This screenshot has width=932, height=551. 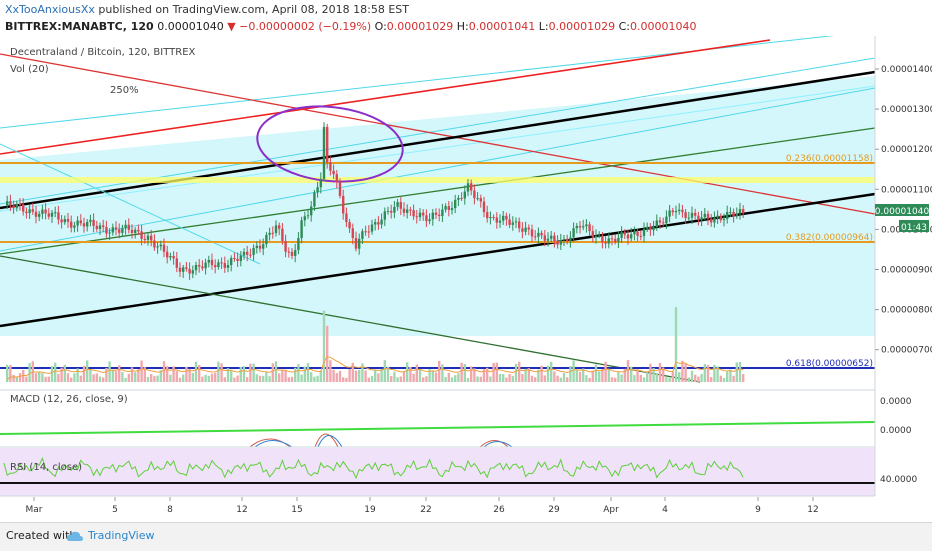 What do you see at coordinates (903, 279) in the screenshot?
I see `price-axis` at bounding box center [903, 279].